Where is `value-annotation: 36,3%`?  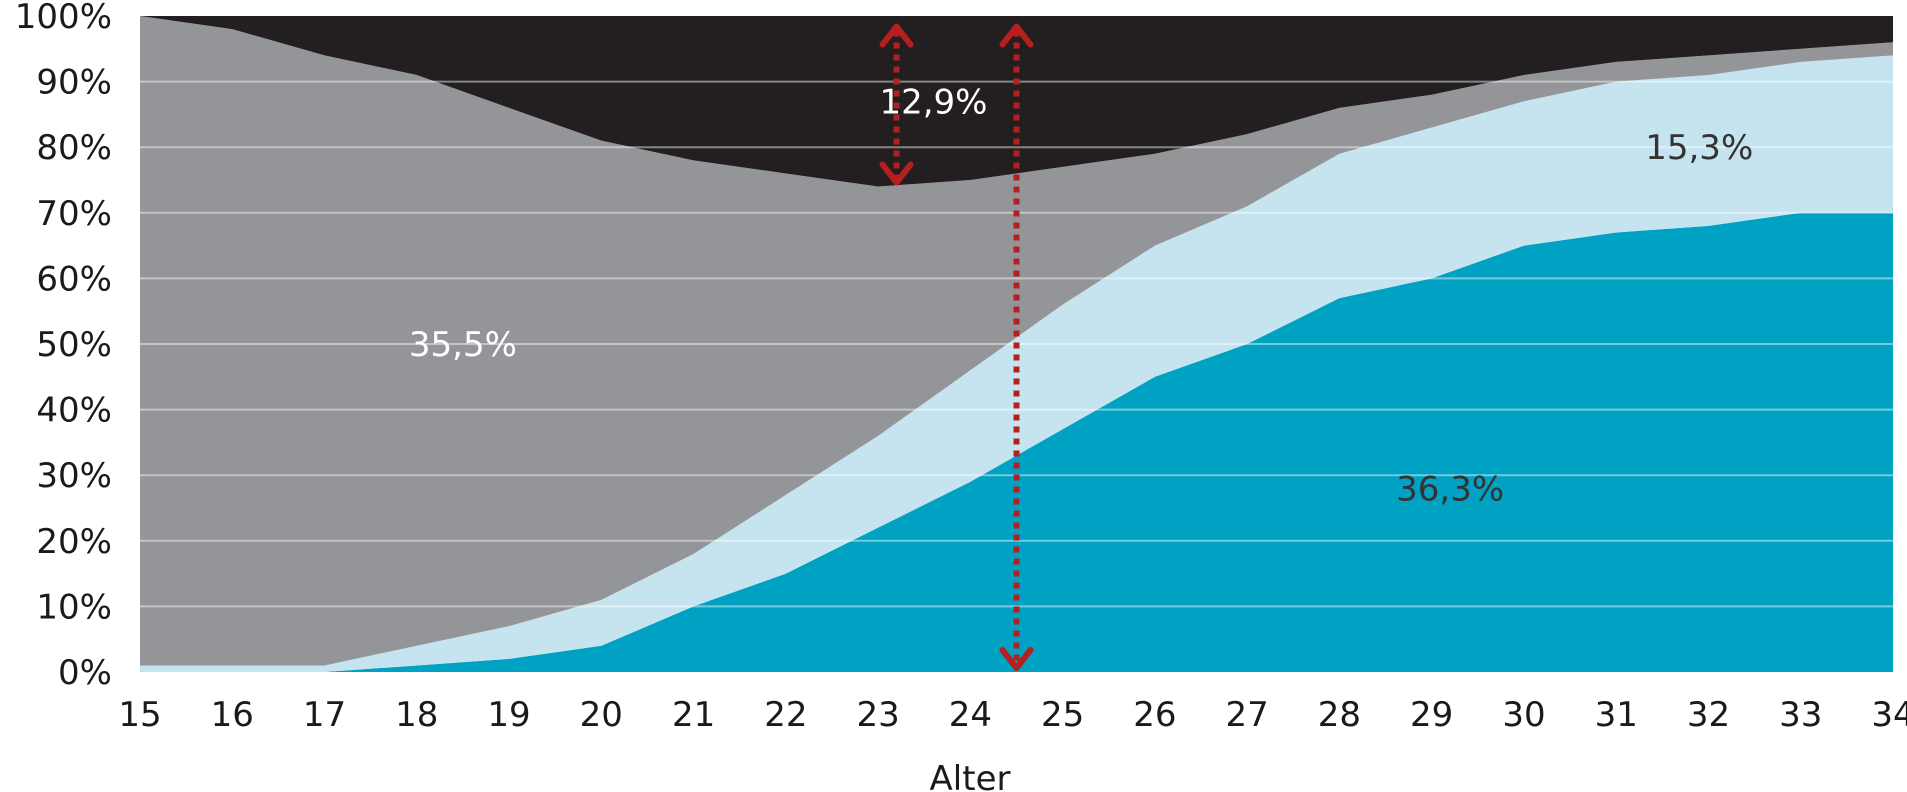
value-annotation: 36,3% is located at coordinates (1450, 489).